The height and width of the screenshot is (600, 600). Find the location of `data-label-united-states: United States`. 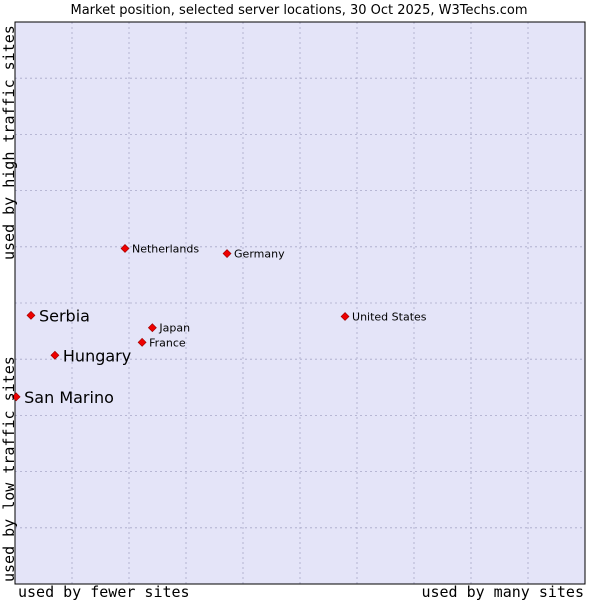

data-label-united-states: United States is located at coordinates (389, 316).